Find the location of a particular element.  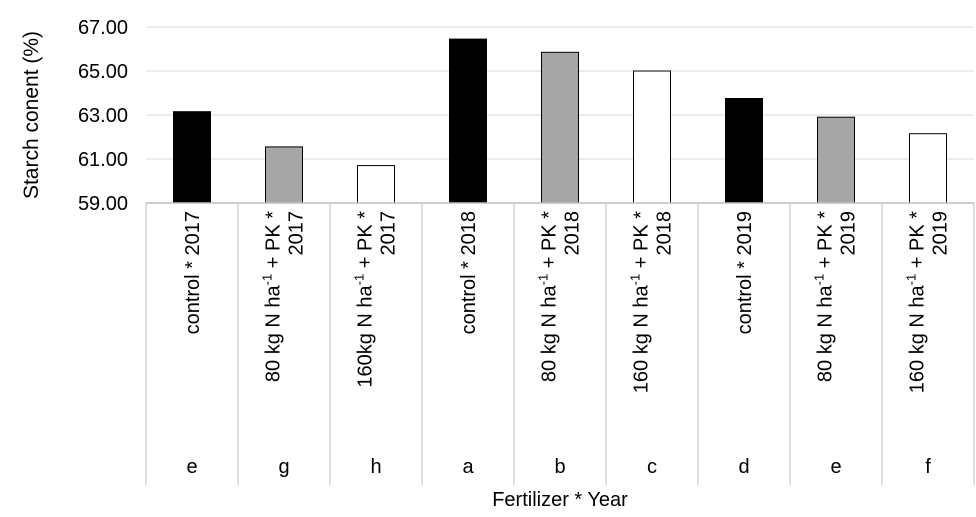

x-category-label: 160kg N ha-1 + PK * is located at coordinates (364, 299).